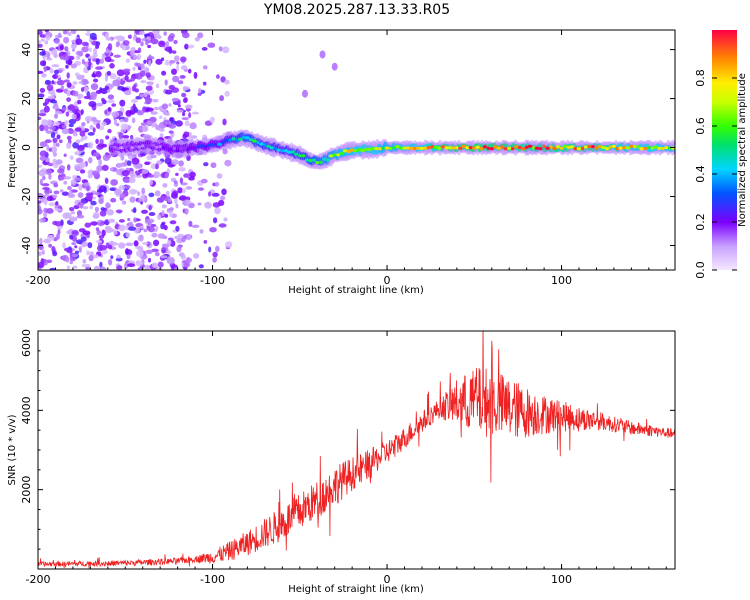 Image resolution: width=750 pixels, height=600 pixels. What do you see at coordinates (561, 579) in the screenshot?
I see `snr-xtick-label: 100` at bounding box center [561, 579].